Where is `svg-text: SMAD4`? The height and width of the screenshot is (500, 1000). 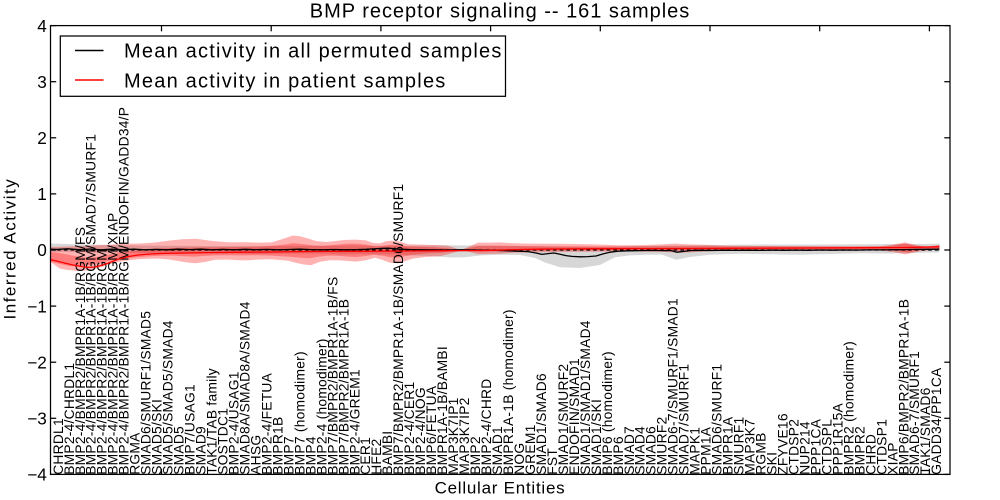 svg-text: SMAD4 is located at coordinates (640, 450).